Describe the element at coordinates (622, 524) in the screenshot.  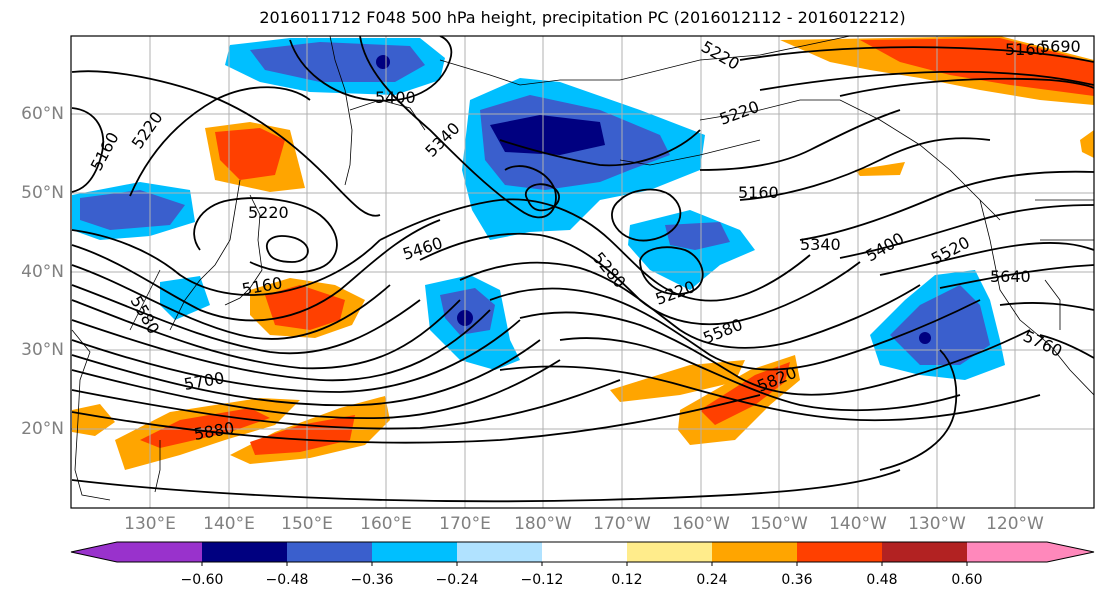
I see `lon-tick-label: 170°W` at that location.